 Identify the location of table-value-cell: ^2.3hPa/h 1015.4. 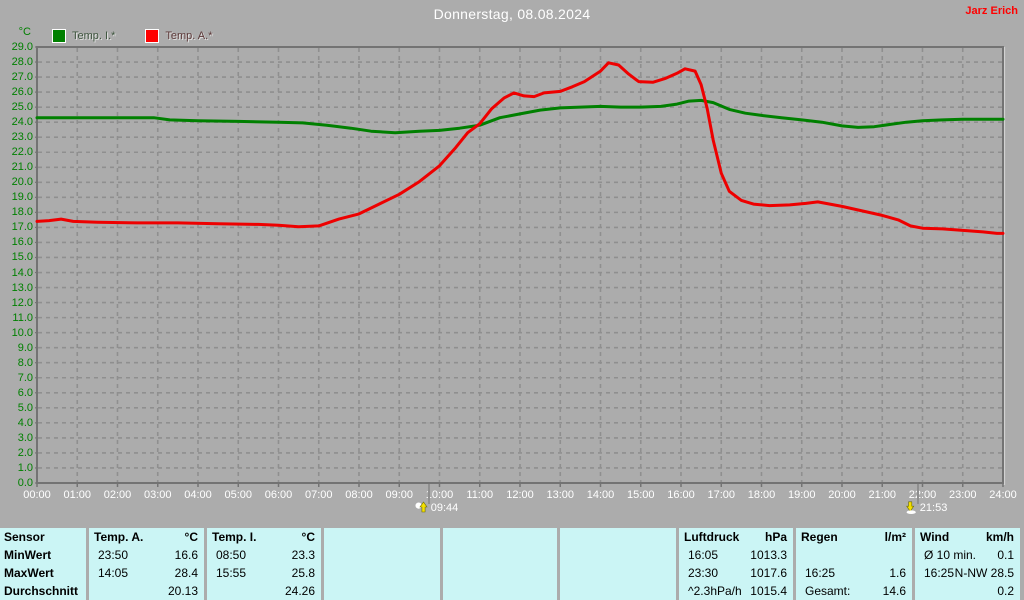
(736, 591).